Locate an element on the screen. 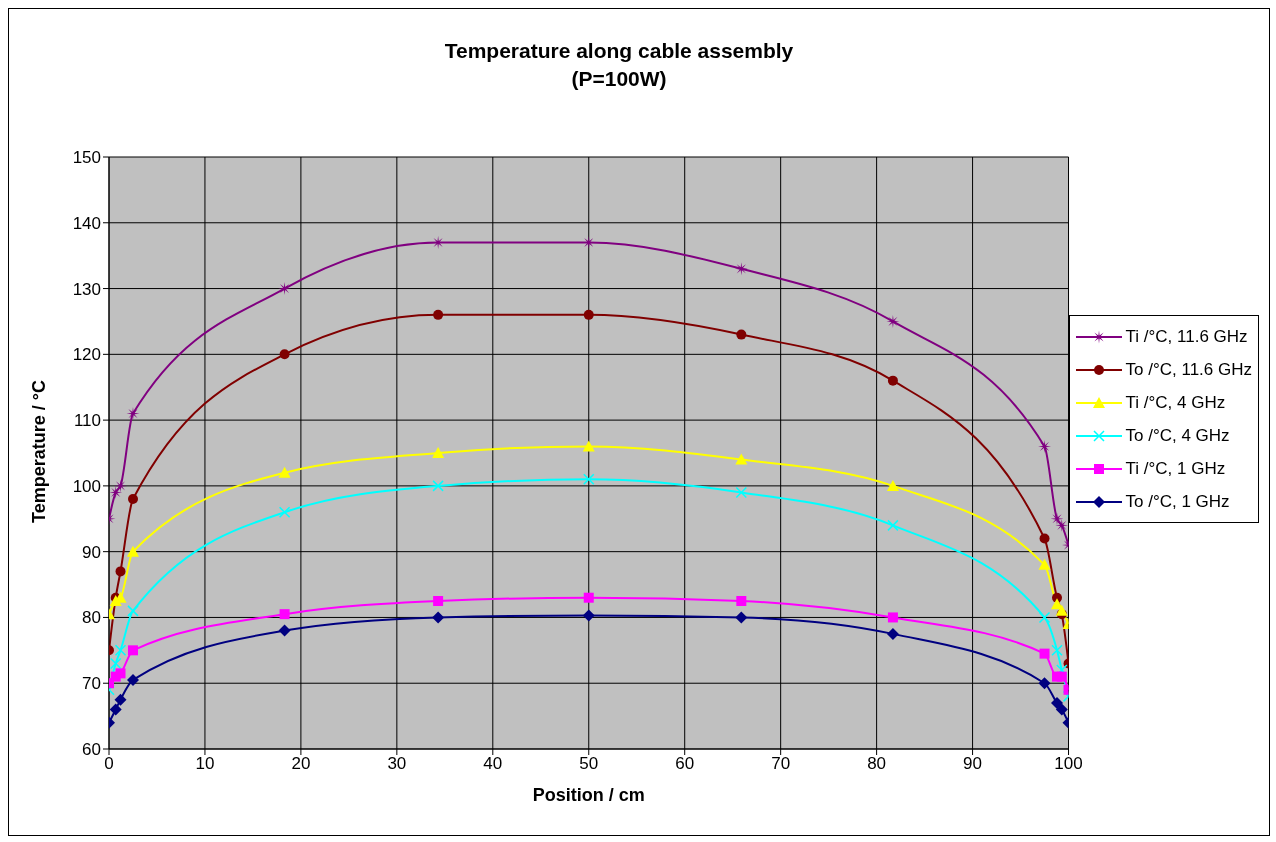 The image size is (1276, 842). legend-label: Ti /°C, 11.6 GHz is located at coordinates (1186, 336).